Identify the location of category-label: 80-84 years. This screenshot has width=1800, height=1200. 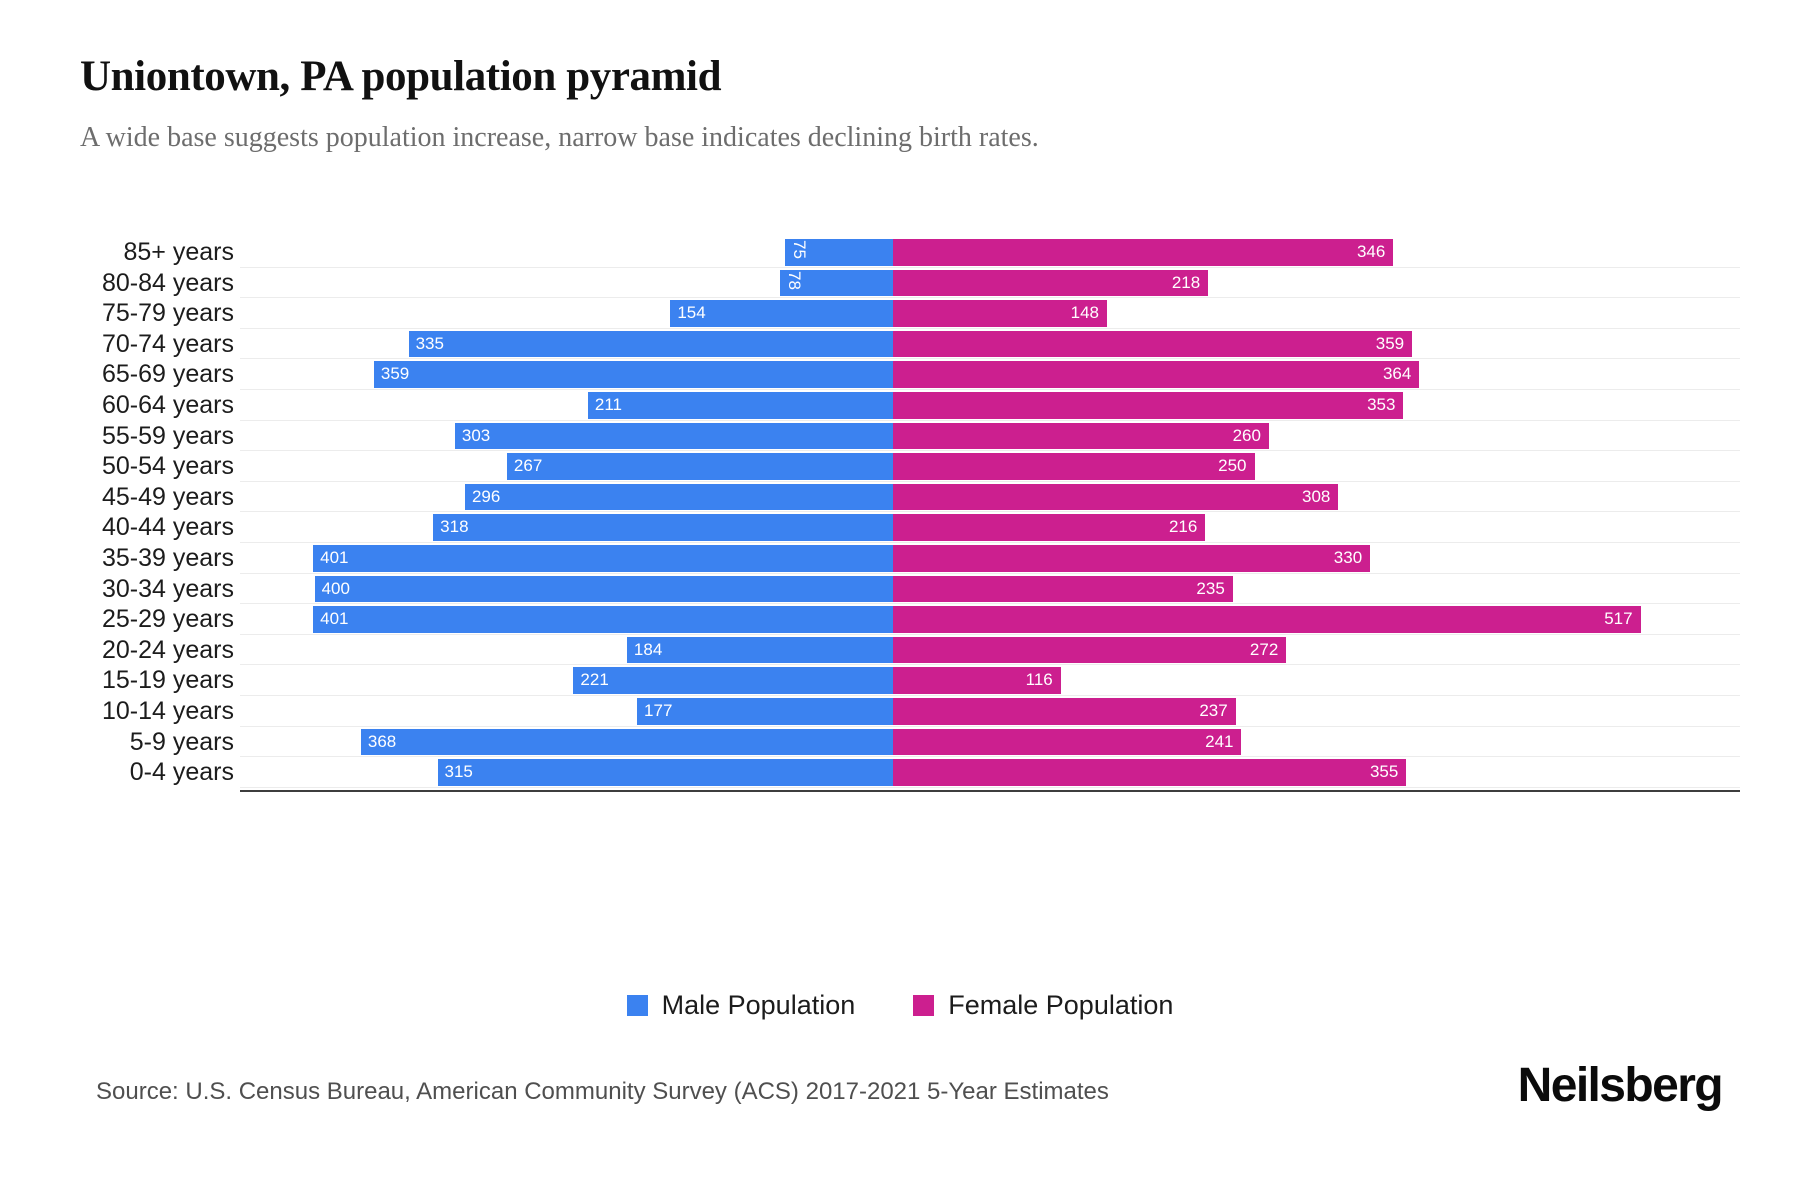
(167, 282).